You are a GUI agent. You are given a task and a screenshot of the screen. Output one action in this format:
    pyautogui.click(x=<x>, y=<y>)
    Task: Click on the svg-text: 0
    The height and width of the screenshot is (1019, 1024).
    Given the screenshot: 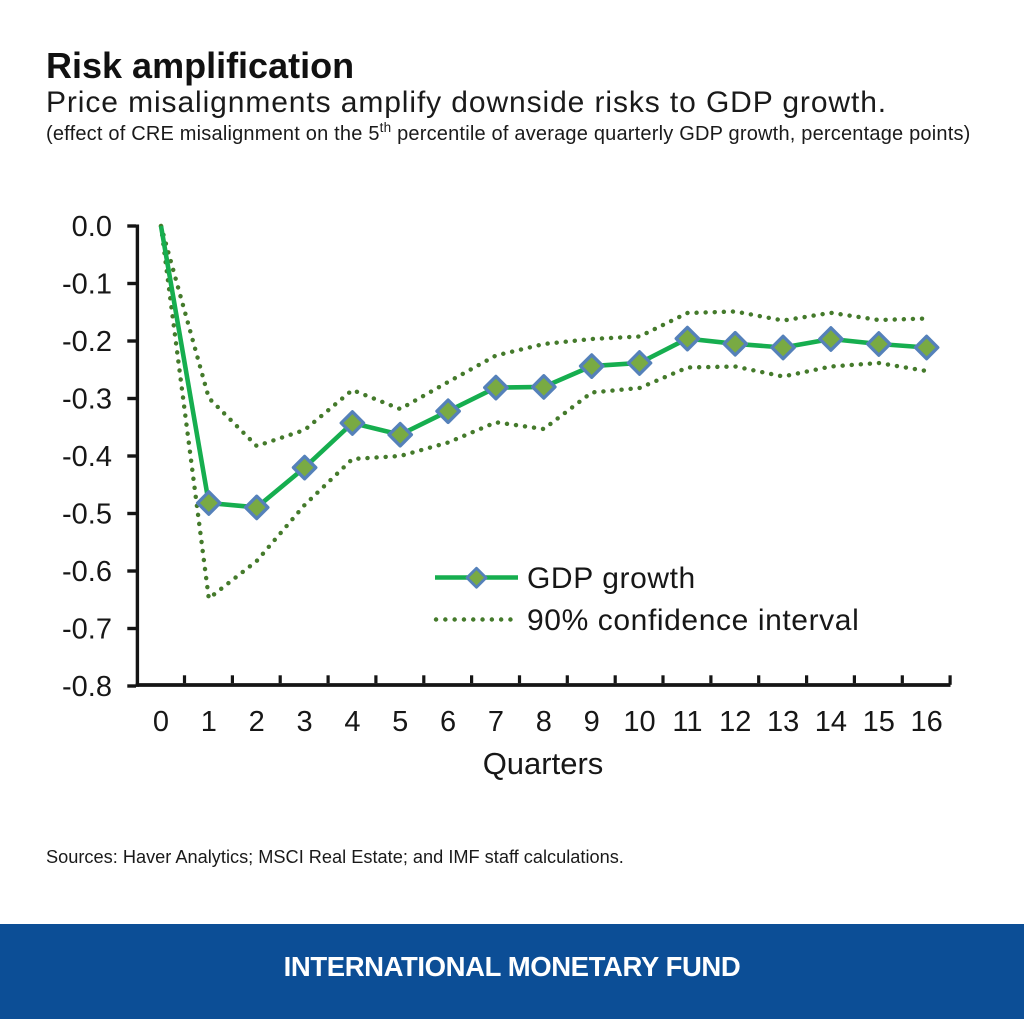 What is the action you would take?
    pyautogui.click(x=161, y=722)
    